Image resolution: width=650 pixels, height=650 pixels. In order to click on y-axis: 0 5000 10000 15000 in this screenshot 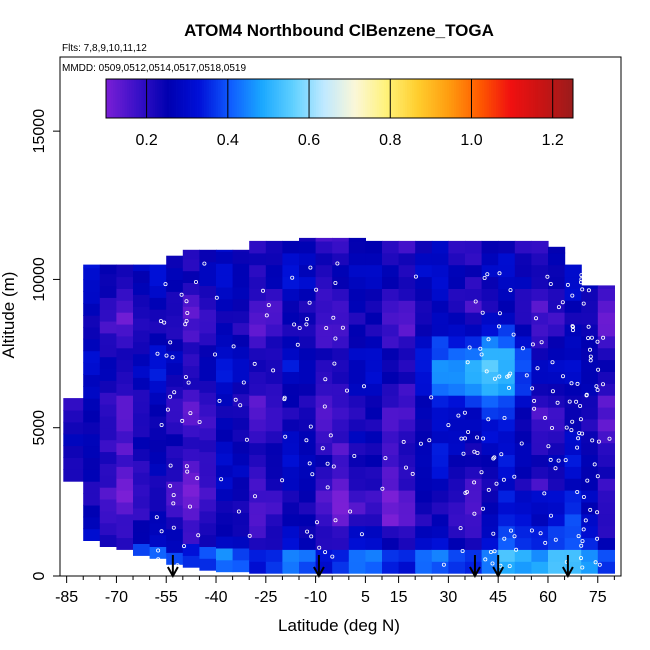, I will do `click(45, 344)`.